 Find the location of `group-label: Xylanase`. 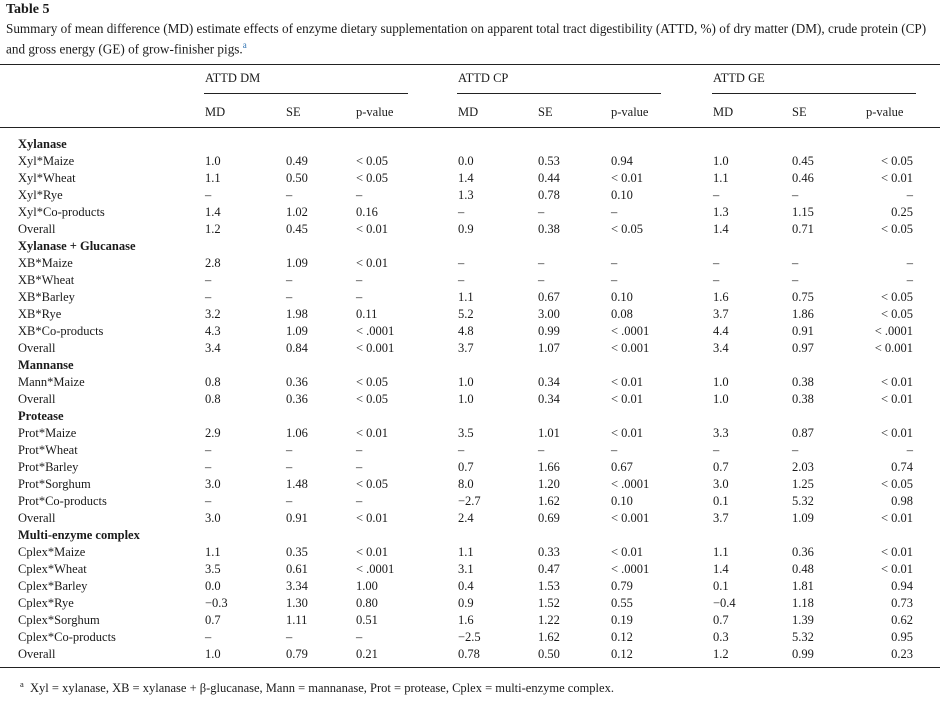

group-label: Xylanase is located at coordinates (42, 144).